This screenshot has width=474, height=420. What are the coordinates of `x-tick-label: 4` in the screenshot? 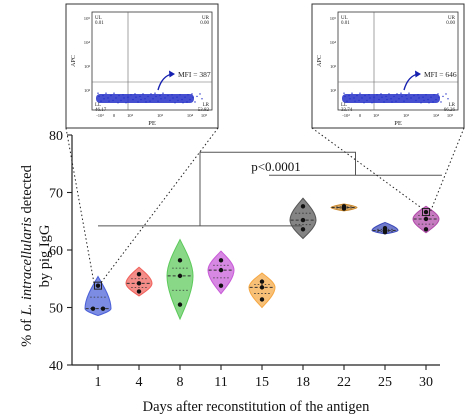 It's located at (139, 382).